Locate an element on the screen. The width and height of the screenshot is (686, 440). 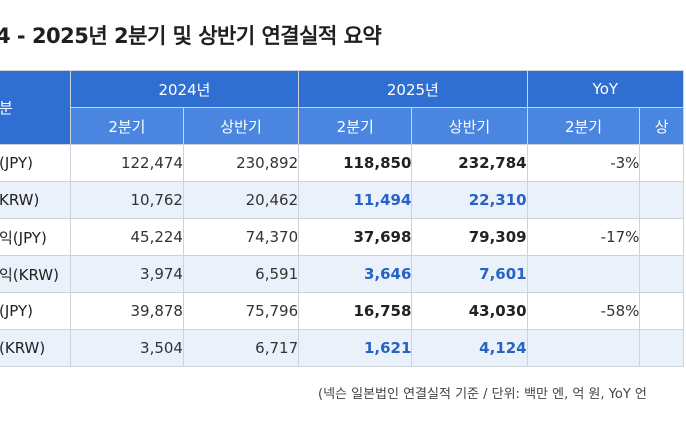
cell-q2-2025: 1,621 is located at coordinates (355, 348).